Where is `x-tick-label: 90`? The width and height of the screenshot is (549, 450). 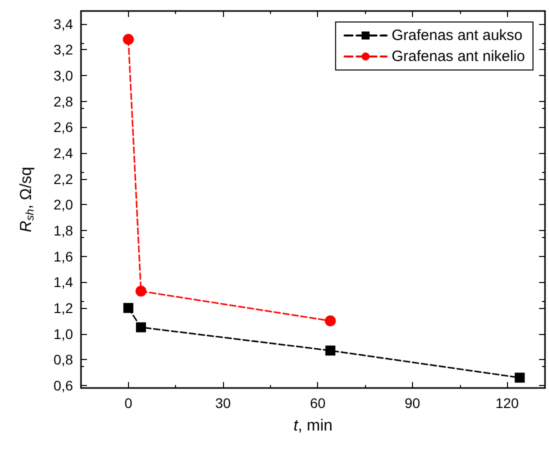
x-tick-label: 90 is located at coordinates (412, 403).